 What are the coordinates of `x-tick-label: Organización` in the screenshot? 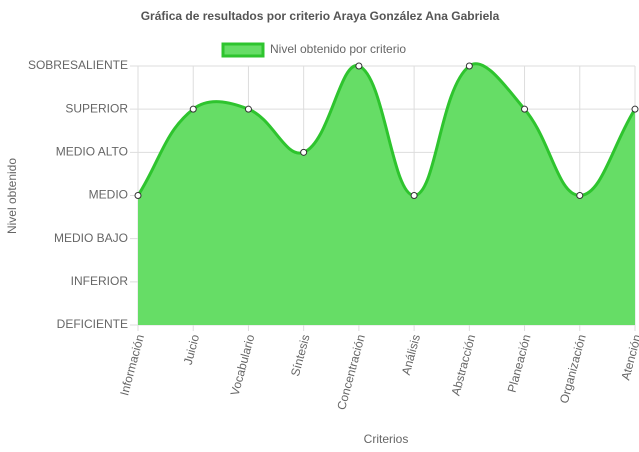 It's located at (573, 369).